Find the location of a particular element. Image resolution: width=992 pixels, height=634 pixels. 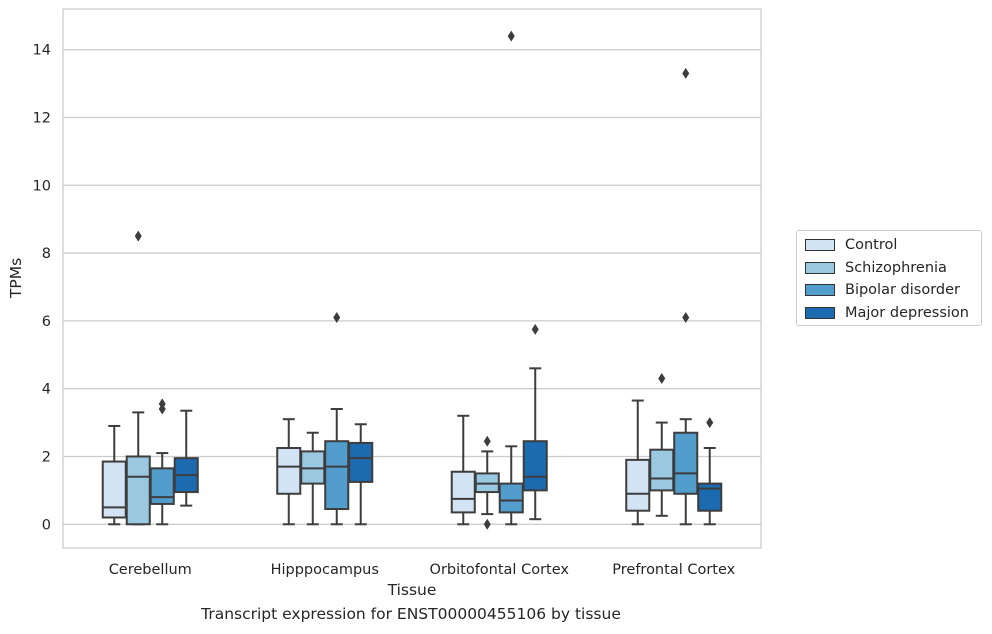

legend-item: Major depression is located at coordinates (887, 313).